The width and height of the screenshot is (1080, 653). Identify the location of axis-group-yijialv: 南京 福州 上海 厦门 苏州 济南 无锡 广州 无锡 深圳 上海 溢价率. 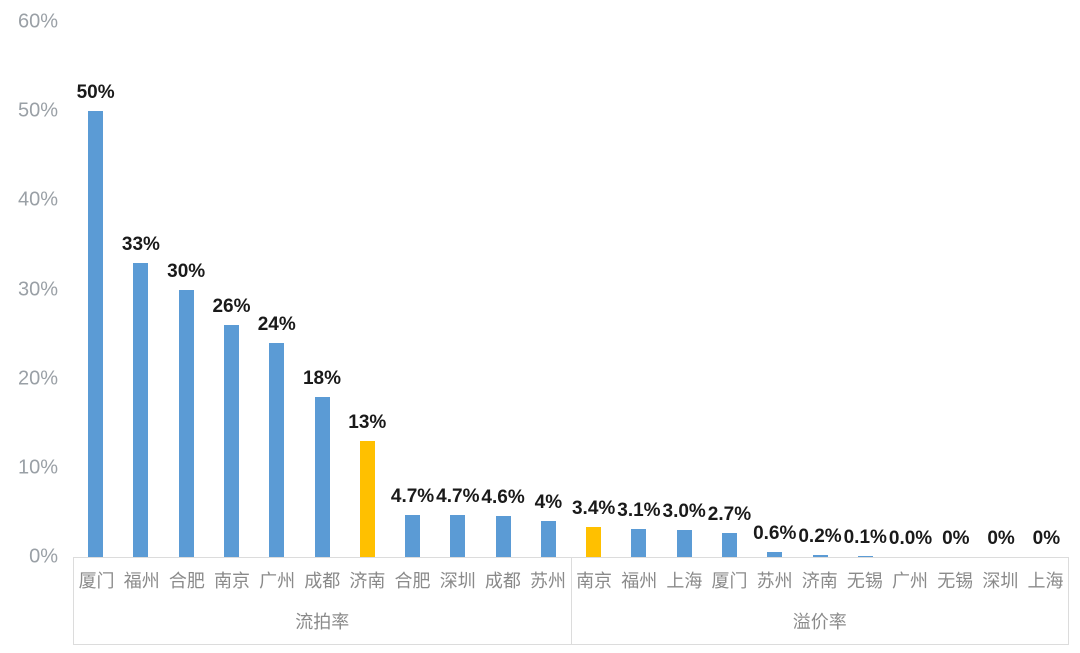
(819, 601).